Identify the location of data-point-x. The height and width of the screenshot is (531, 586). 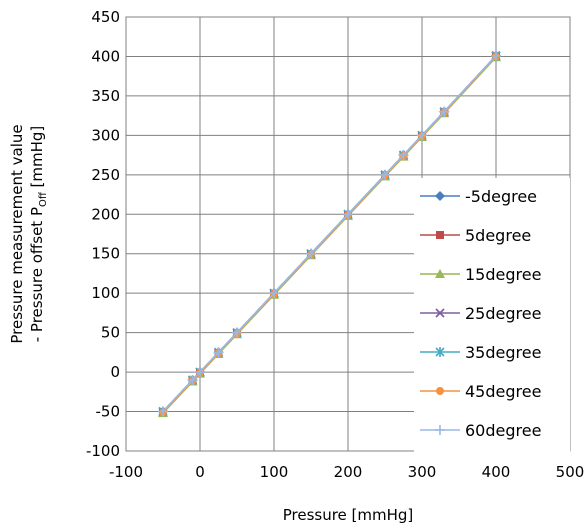
(440, 313).